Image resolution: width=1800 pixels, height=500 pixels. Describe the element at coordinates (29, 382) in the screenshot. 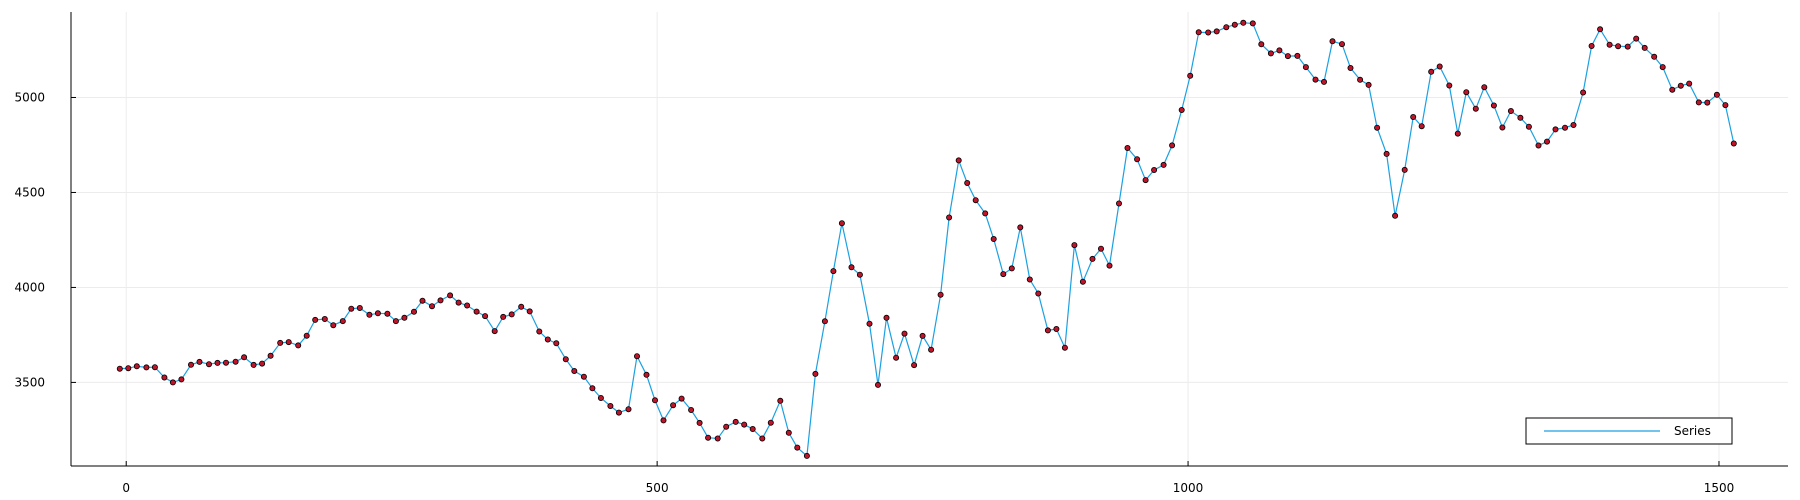

I see `y-tick-label: 3500` at that location.